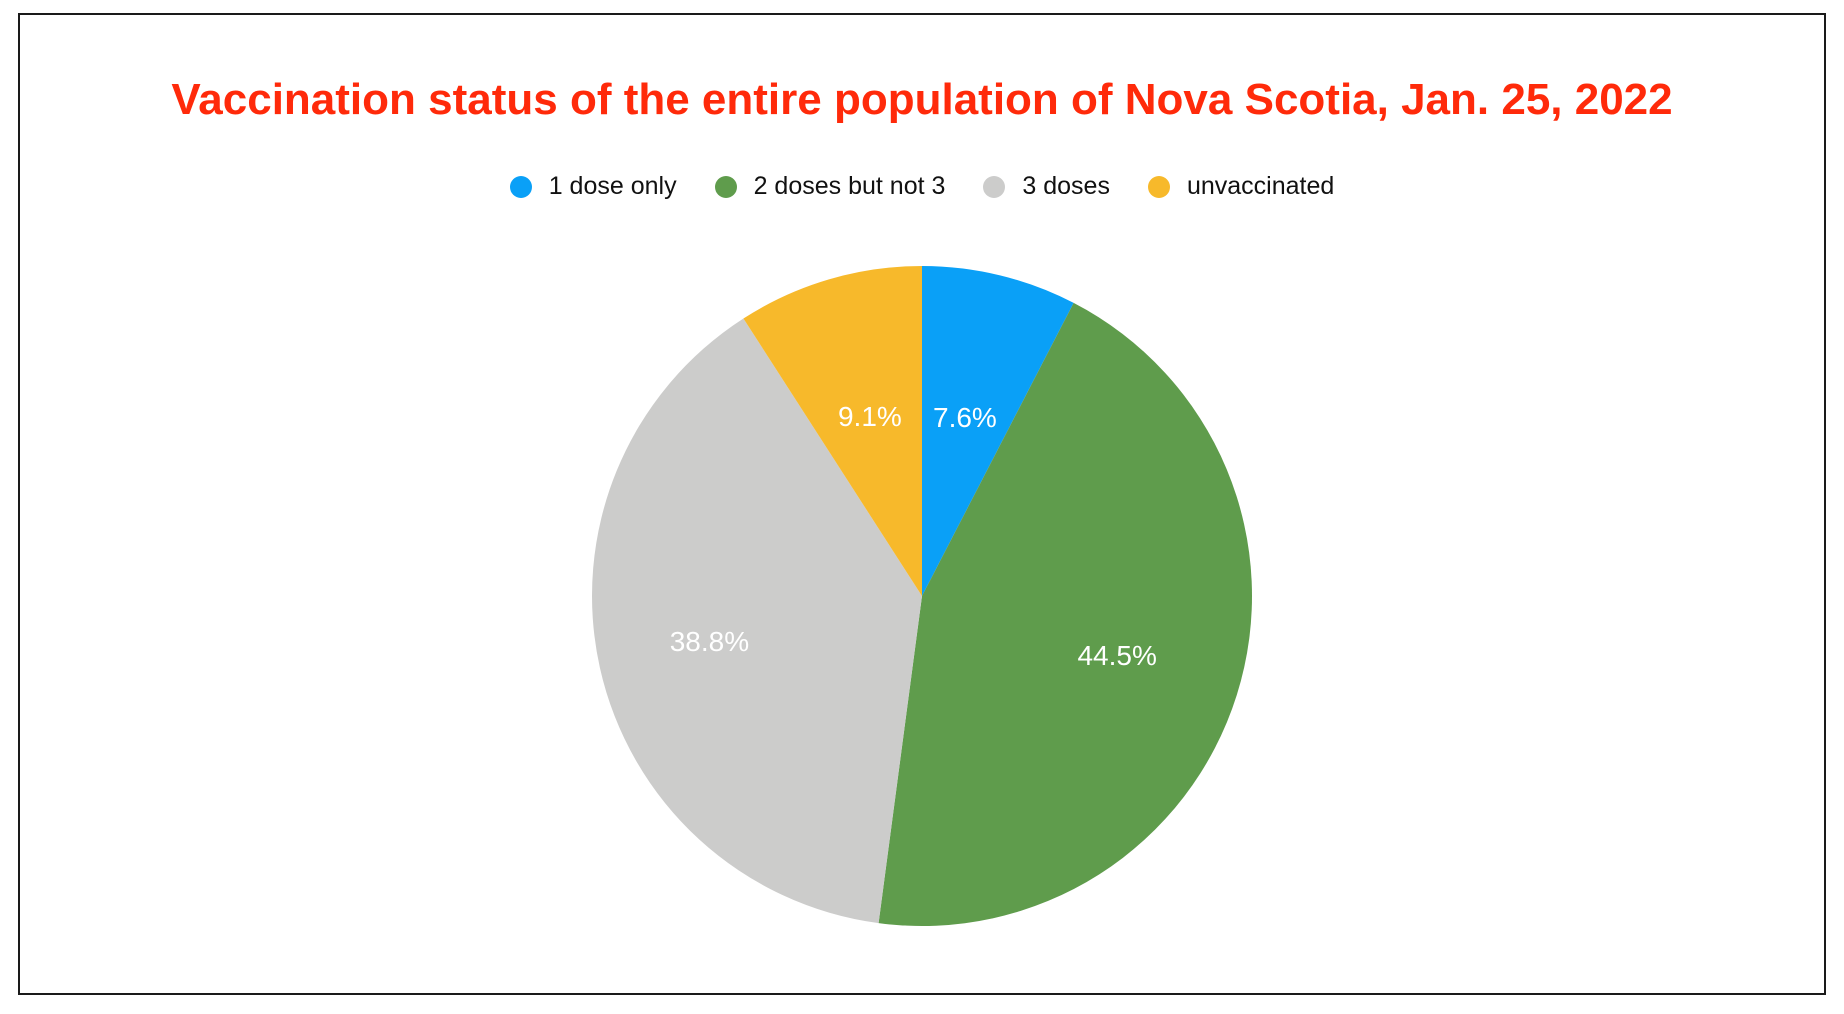 The height and width of the screenshot is (1014, 1844). What do you see at coordinates (870, 416) in the screenshot?
I see `slice-label-unvaccinated: 9.1%` at bounding box center [870, 416].